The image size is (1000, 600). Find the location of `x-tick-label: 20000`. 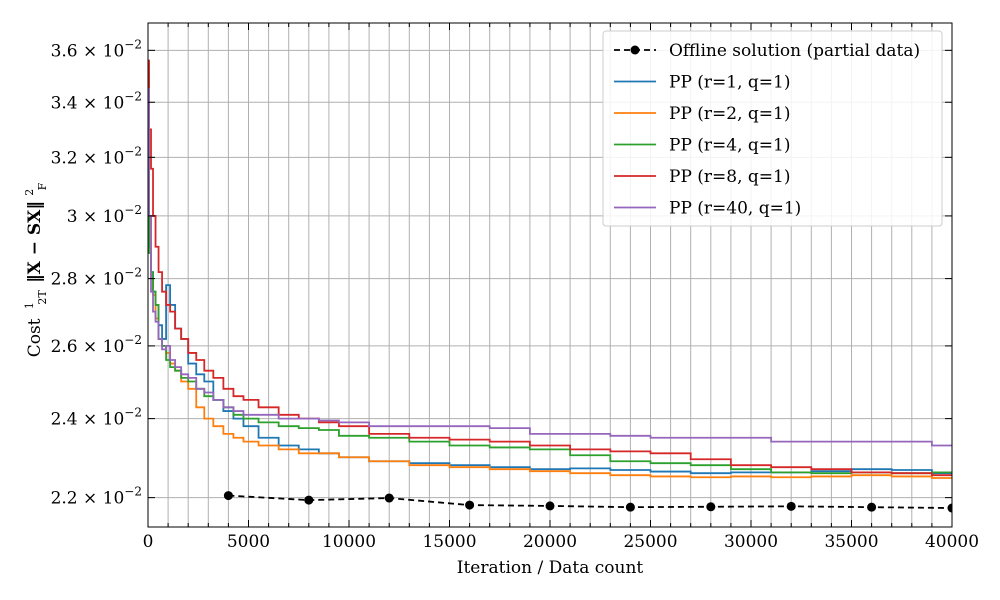

x-tick-label: 20000 is located at coordinates (550, 542).